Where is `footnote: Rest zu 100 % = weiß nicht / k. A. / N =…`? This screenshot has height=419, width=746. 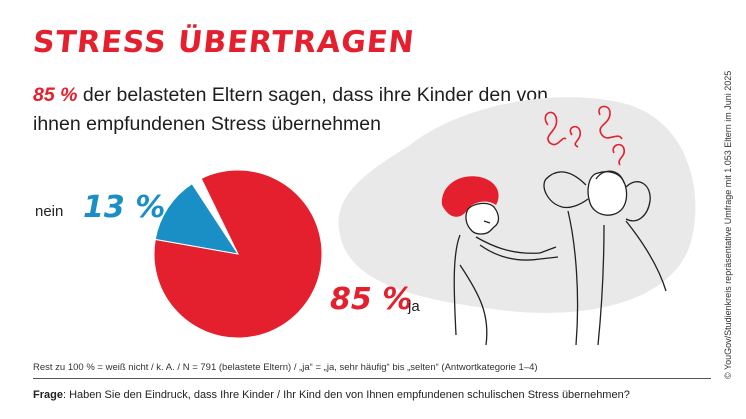 footnote: Rest zu 100 % = weiß nicht / k. A. / N =… is located at coordinates (285, 367).